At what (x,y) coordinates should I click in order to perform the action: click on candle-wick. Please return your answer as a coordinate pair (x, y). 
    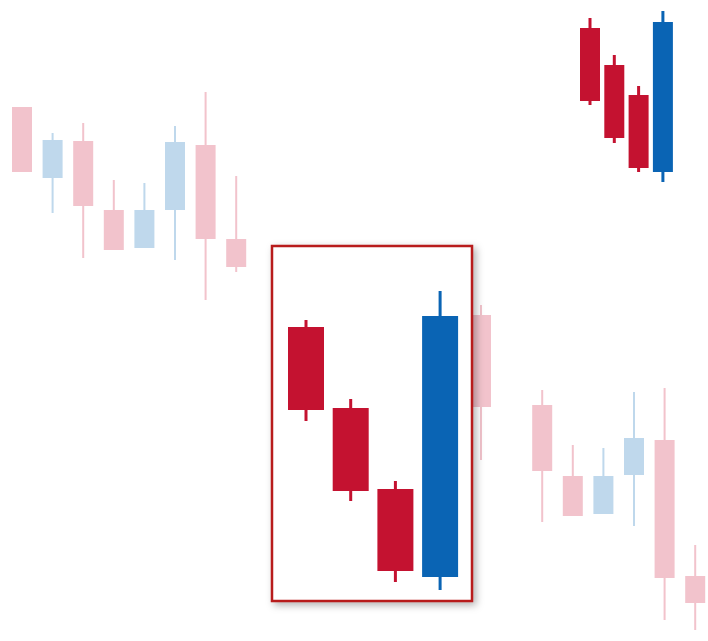
    Looking at the image, I should click on (236, 224).